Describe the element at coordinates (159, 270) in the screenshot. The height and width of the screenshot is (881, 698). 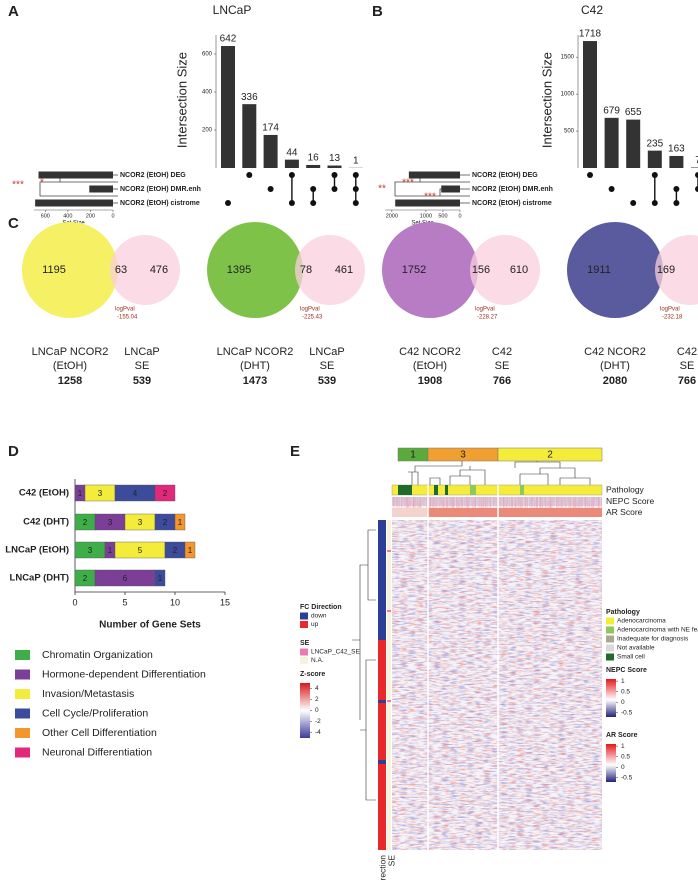
I see `venn-count: 476` at that location.